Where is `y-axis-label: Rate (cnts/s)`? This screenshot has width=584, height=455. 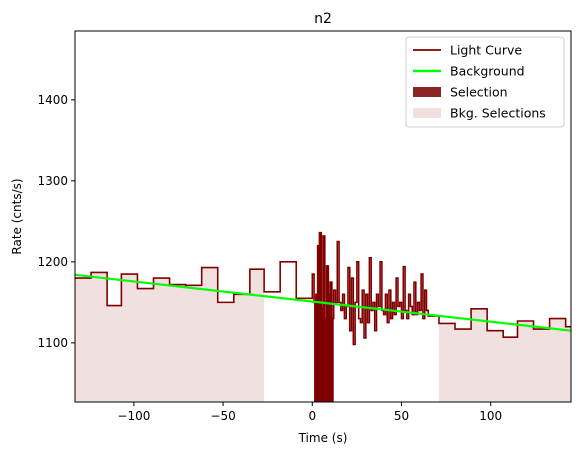
y-axis-label: Rate (cnts/s) is located at coordinates (17, 216).